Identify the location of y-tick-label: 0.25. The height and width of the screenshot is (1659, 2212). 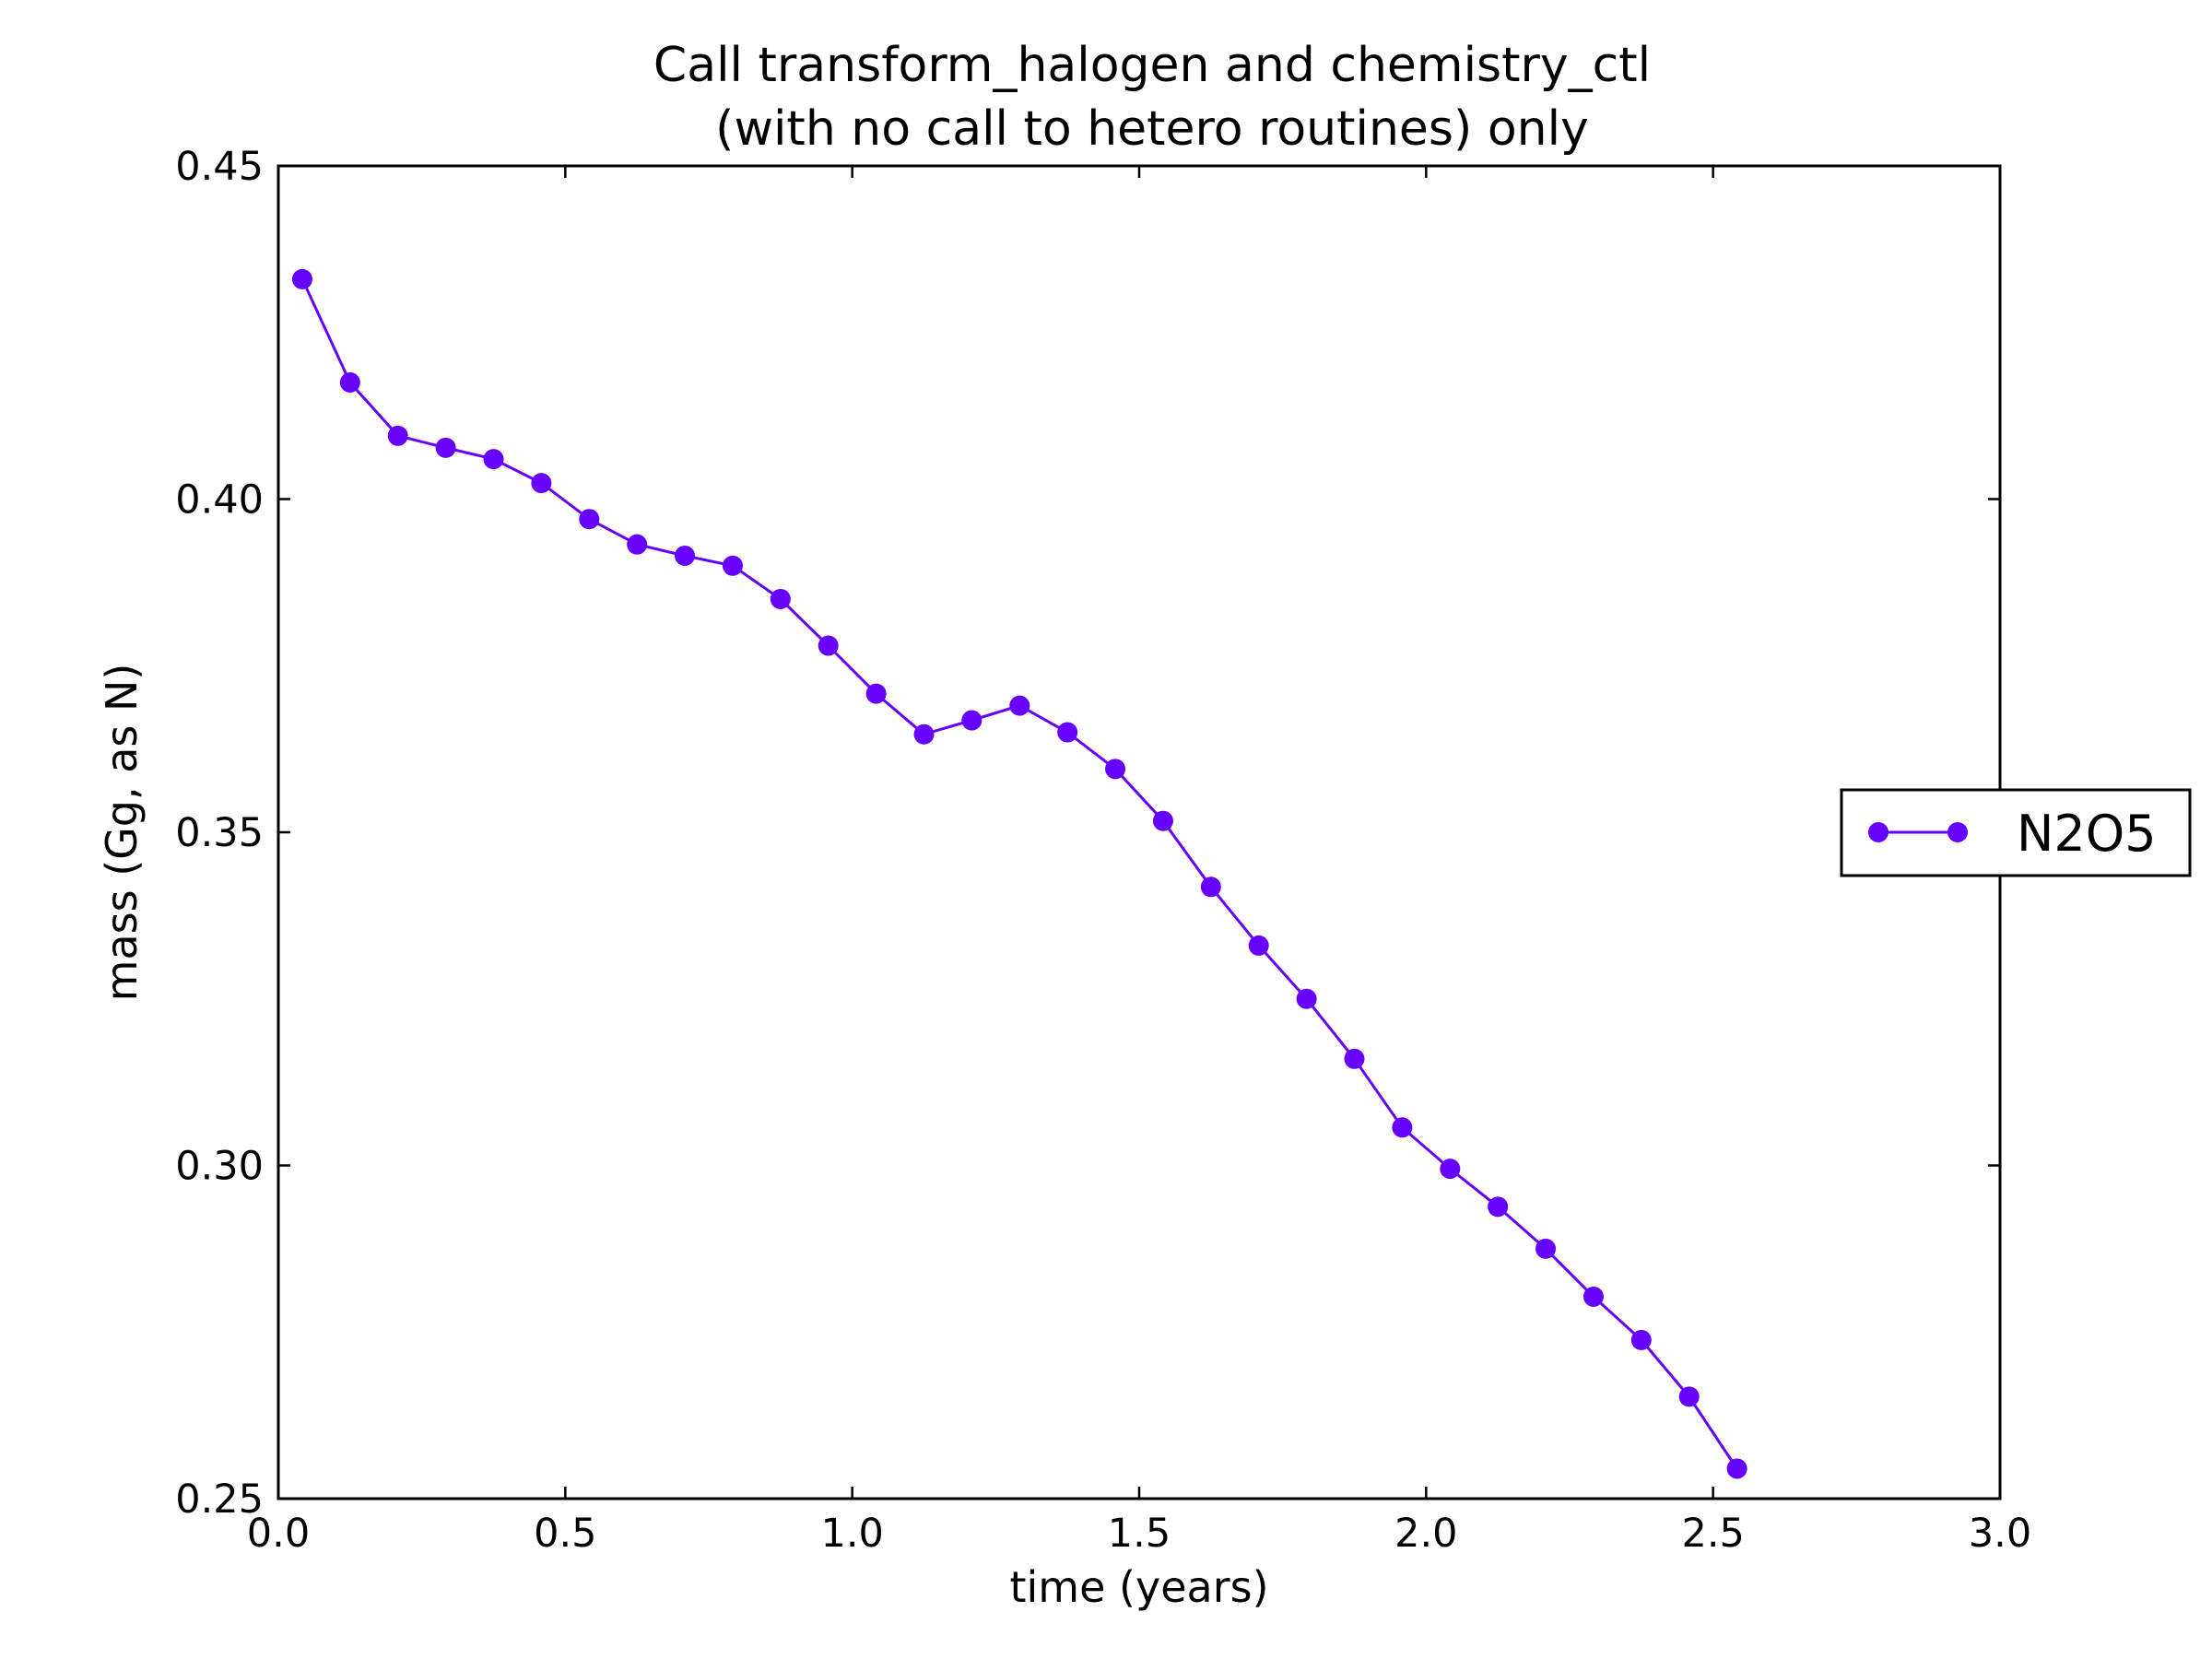
(219, 1500).